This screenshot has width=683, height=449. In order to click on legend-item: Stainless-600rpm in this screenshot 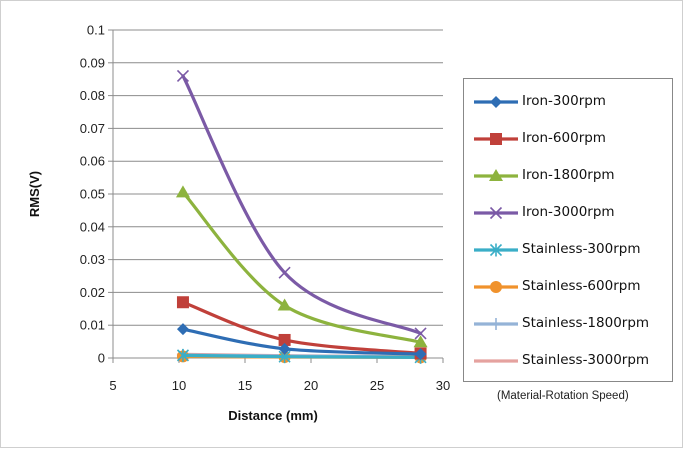, I will do `click(568, 287)`.